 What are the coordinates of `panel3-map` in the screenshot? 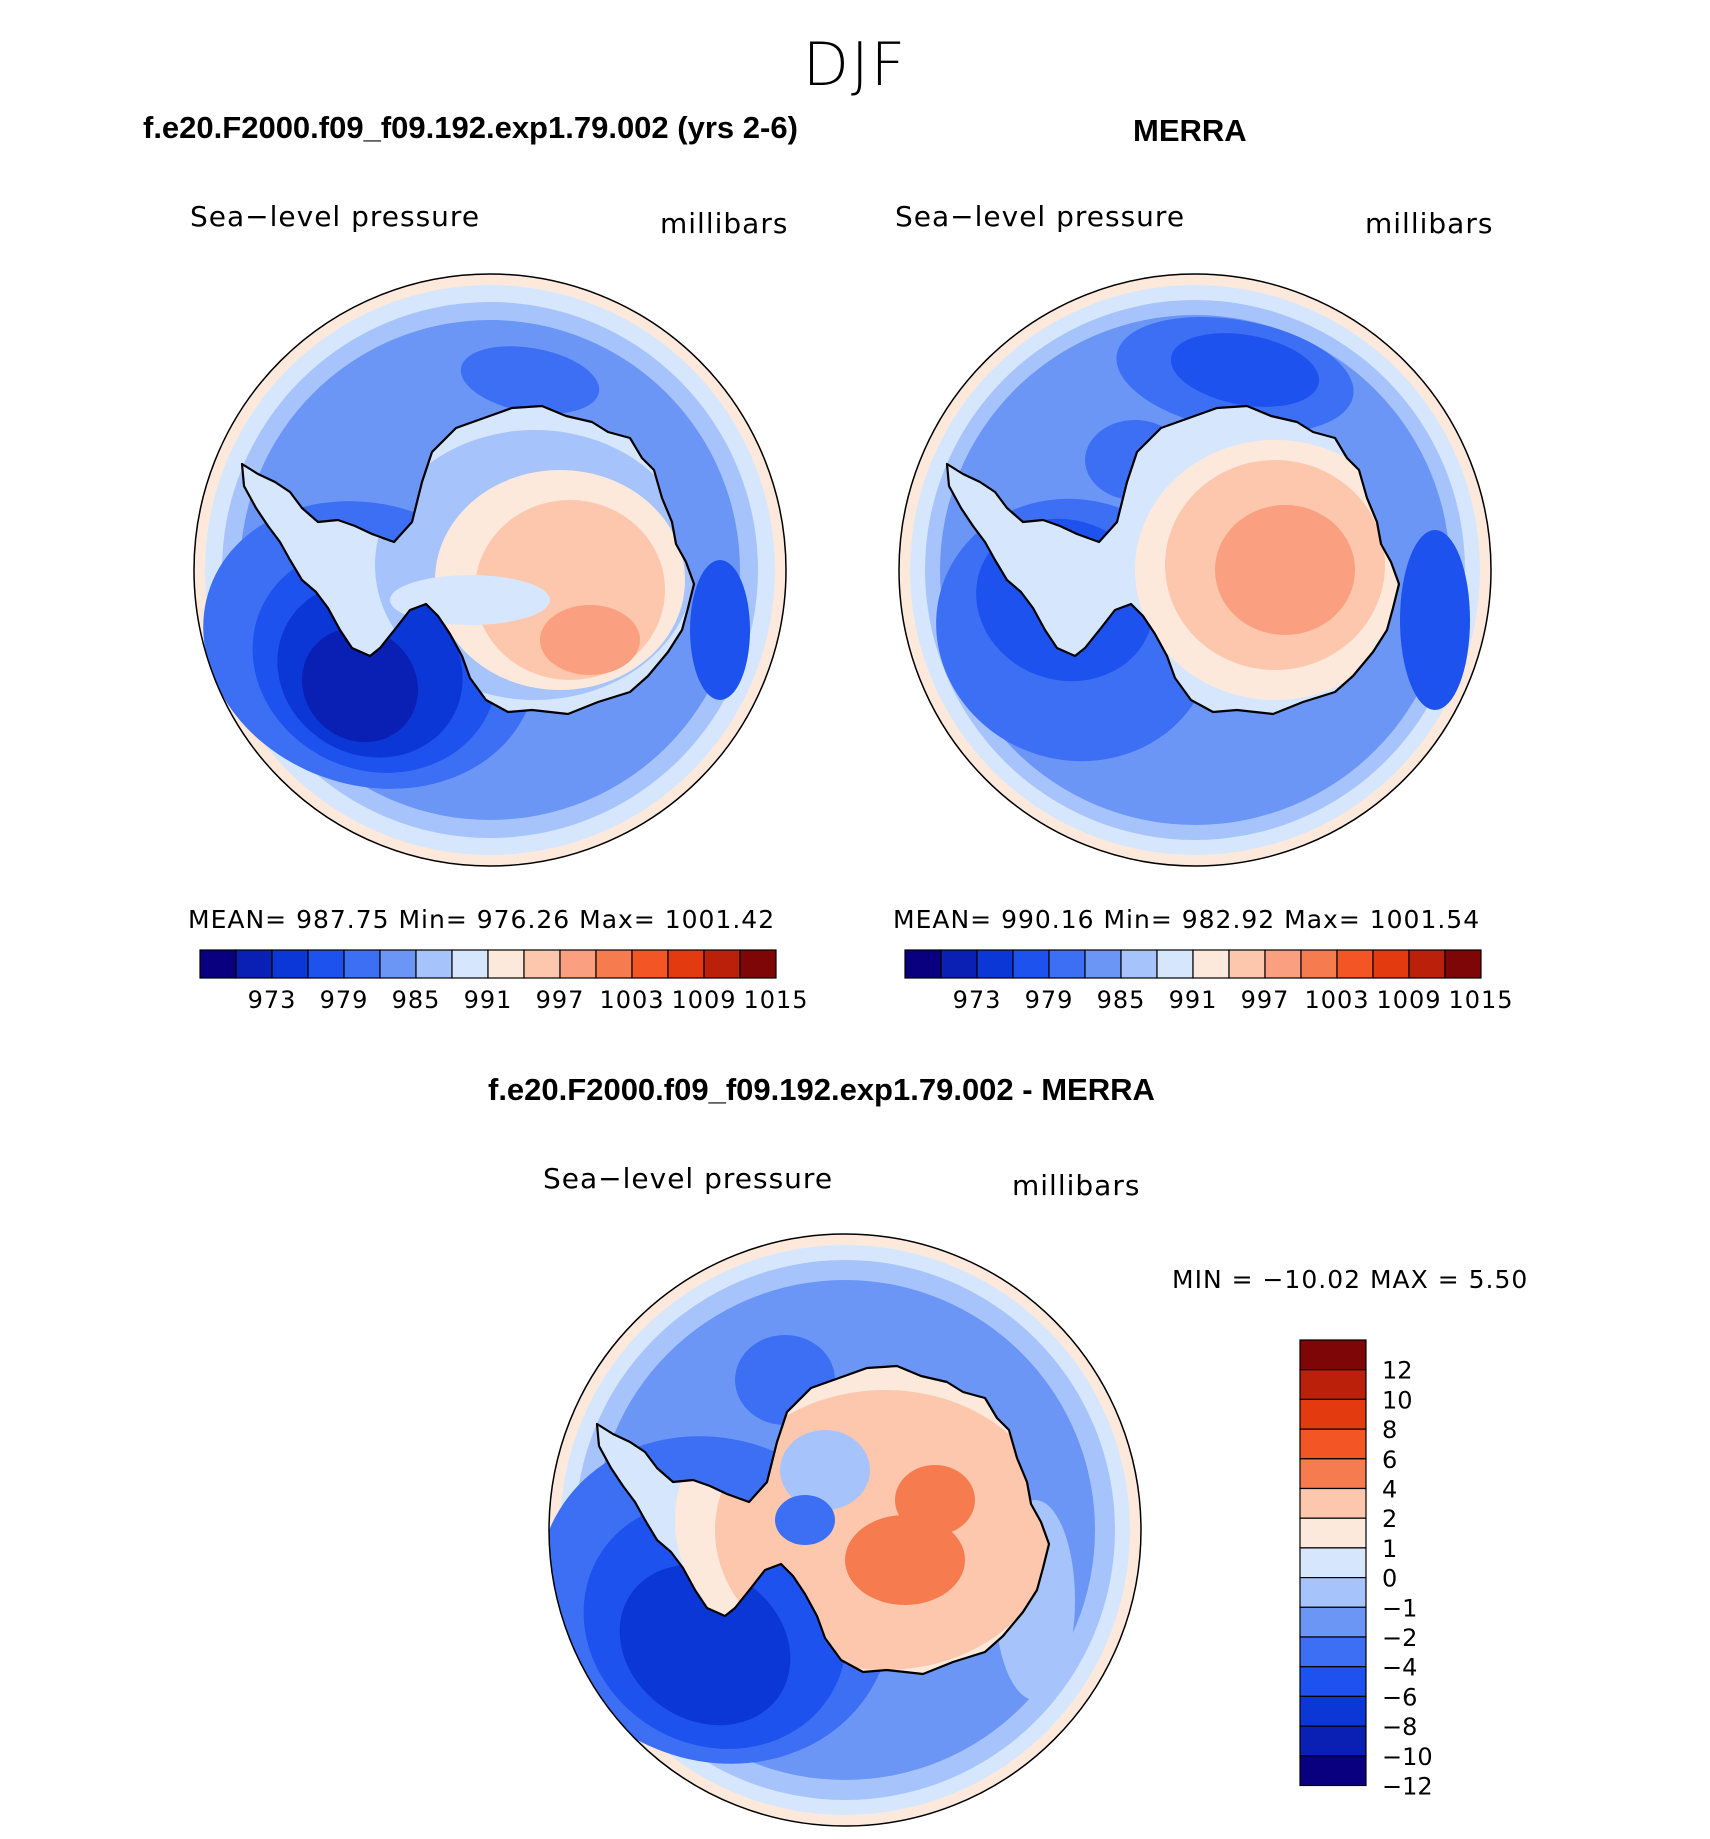 It's located at (845, 1530).